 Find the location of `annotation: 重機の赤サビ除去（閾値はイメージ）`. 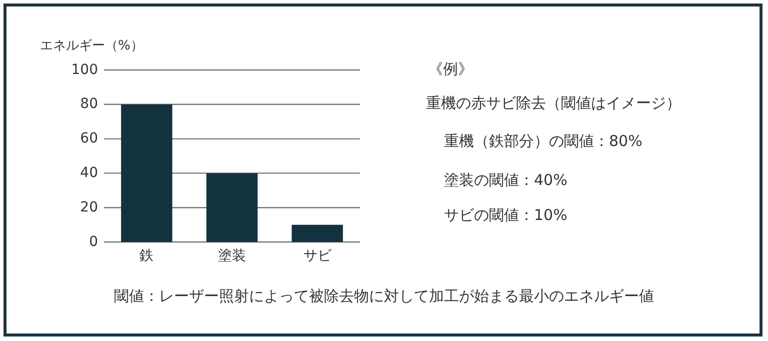

annotation: 重機の赤サビ除去（閾値はイメージ） is located at coordinates (553, 103).